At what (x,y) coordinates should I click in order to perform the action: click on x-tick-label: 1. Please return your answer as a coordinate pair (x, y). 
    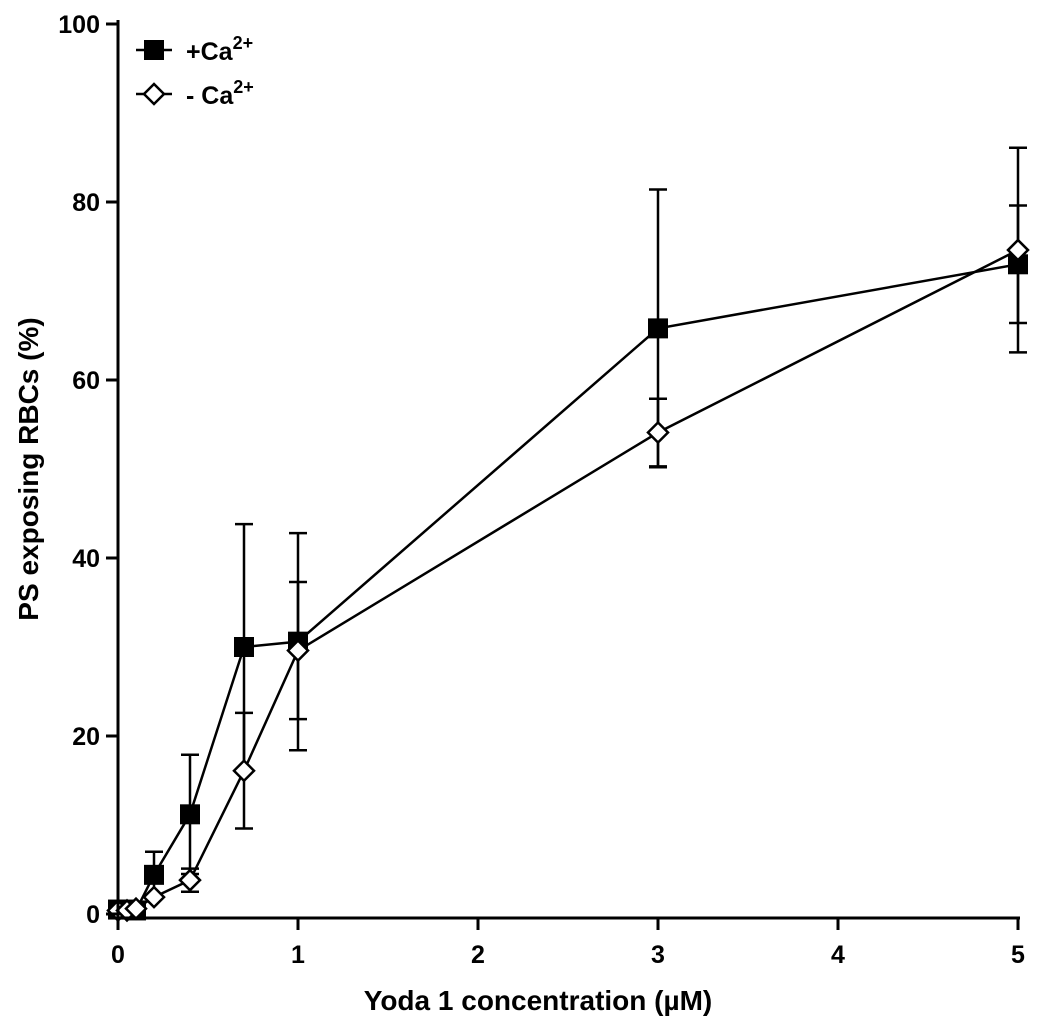
    Looking at the image, I should click on (298, 955).